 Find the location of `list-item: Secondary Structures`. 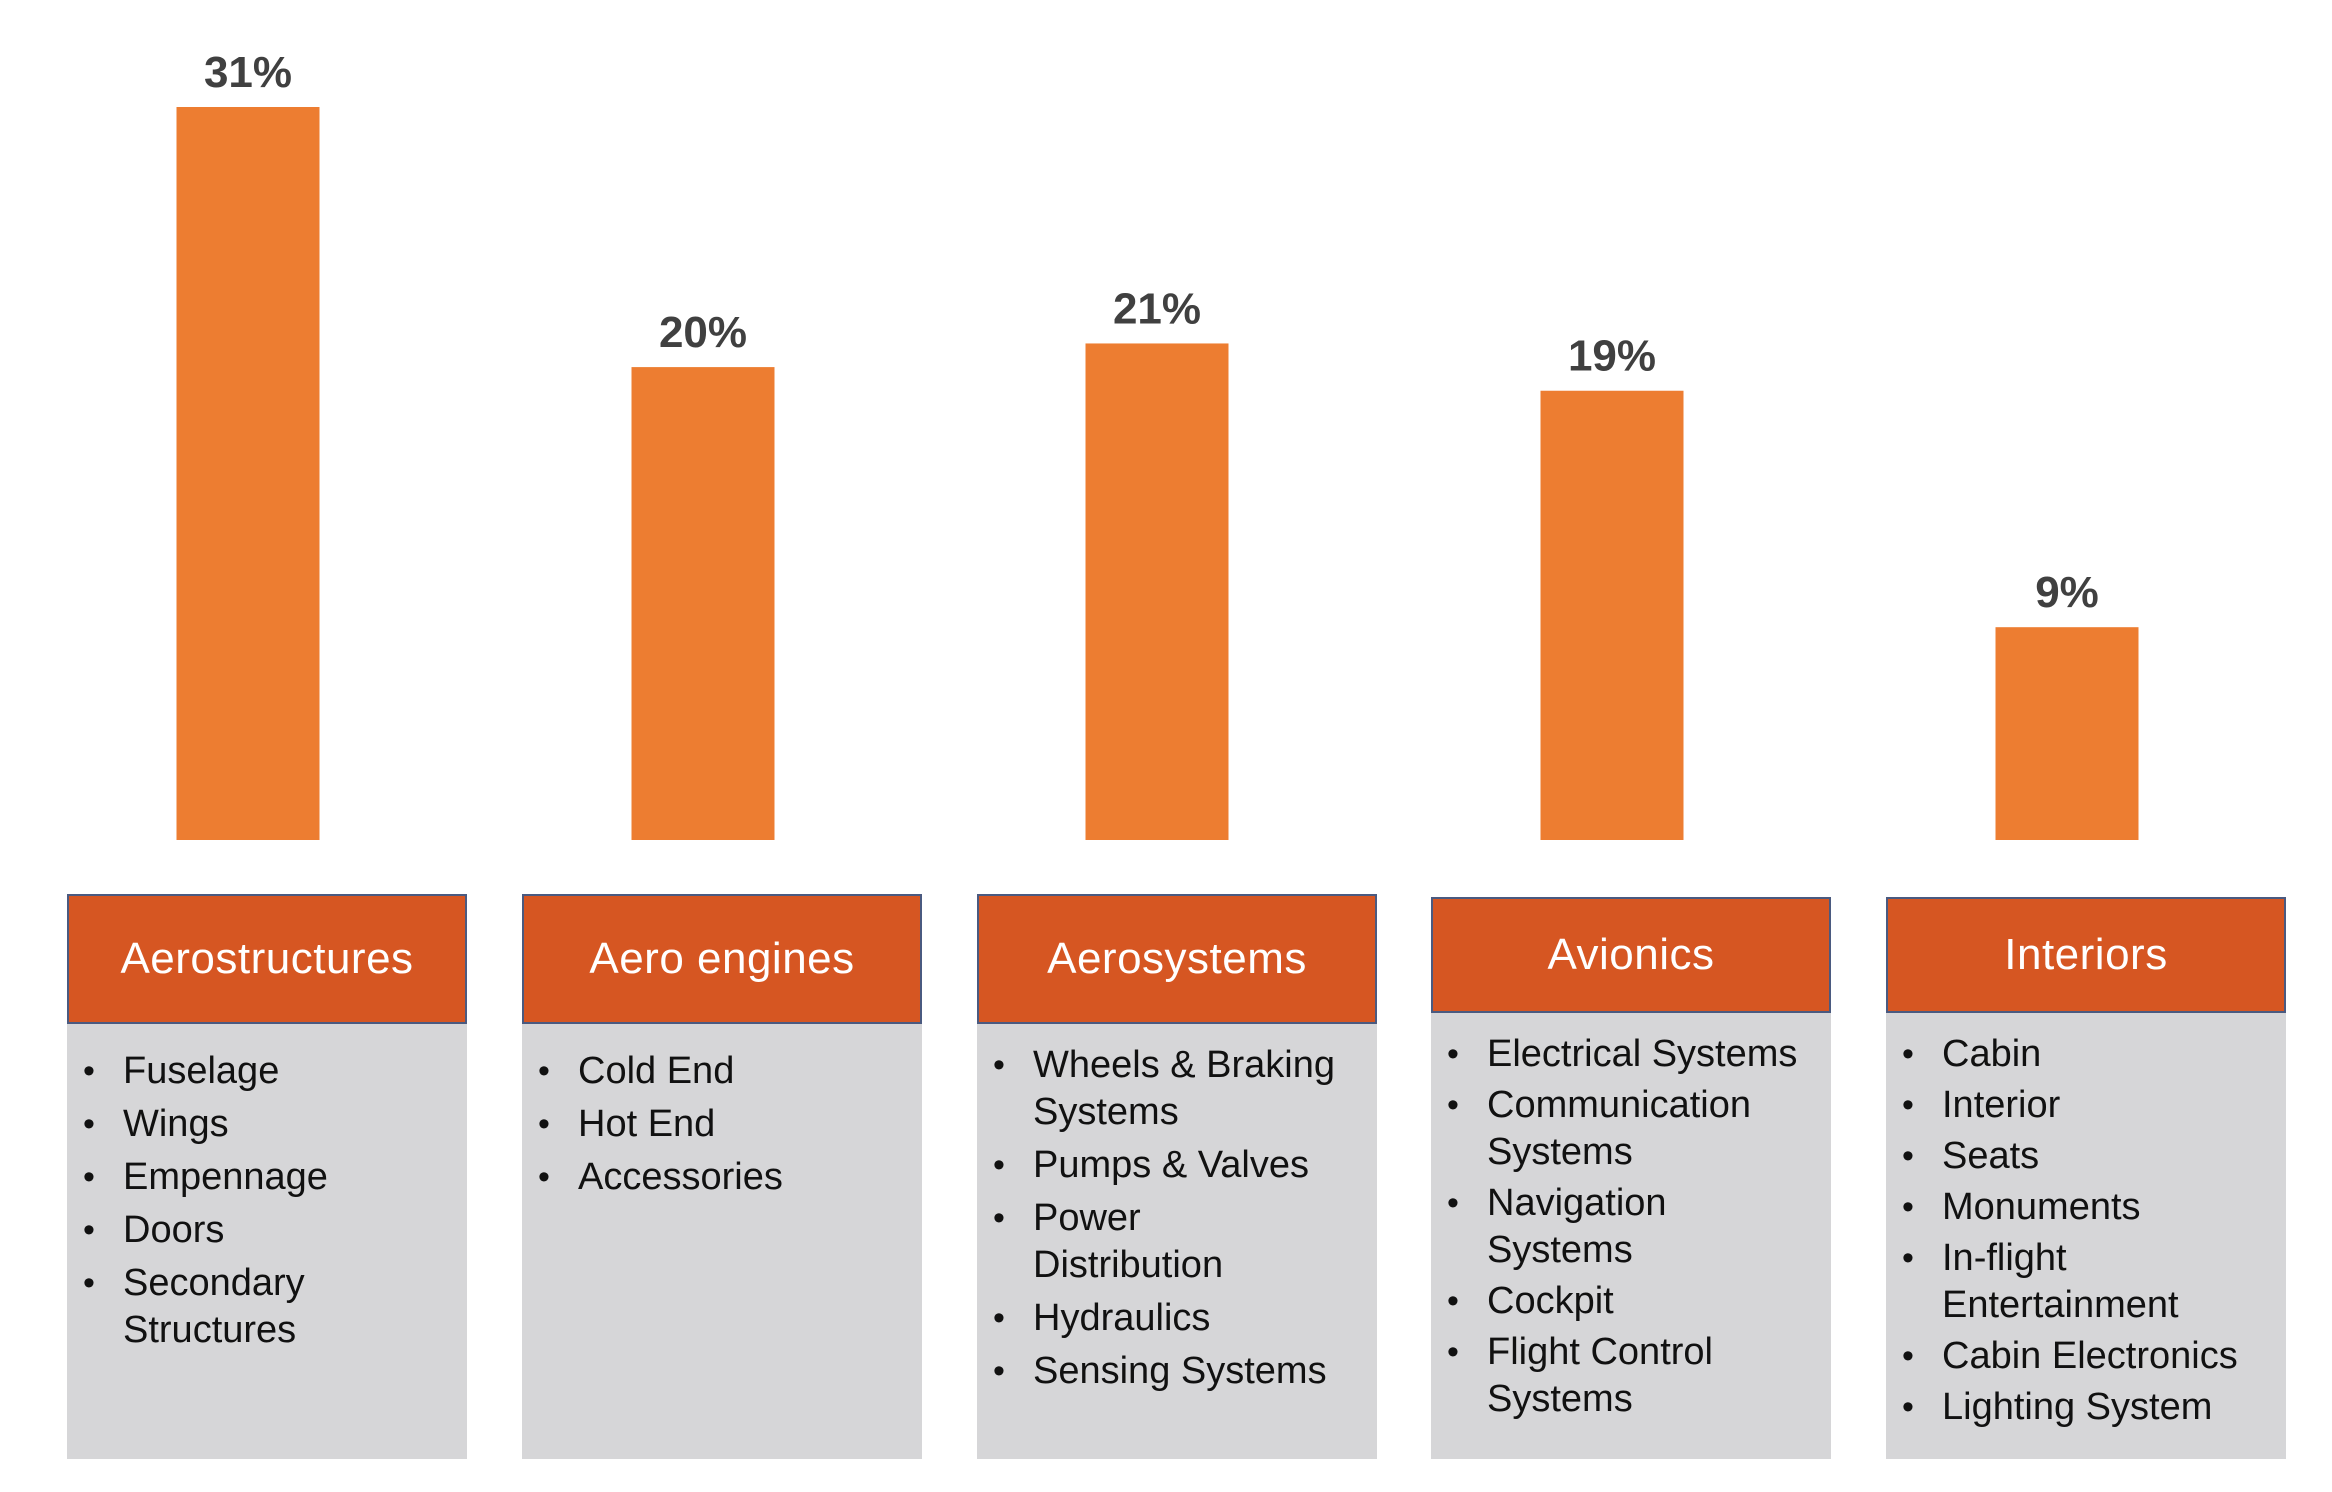

list-item: Secondary Structures is located at coordinates (216, 1307).